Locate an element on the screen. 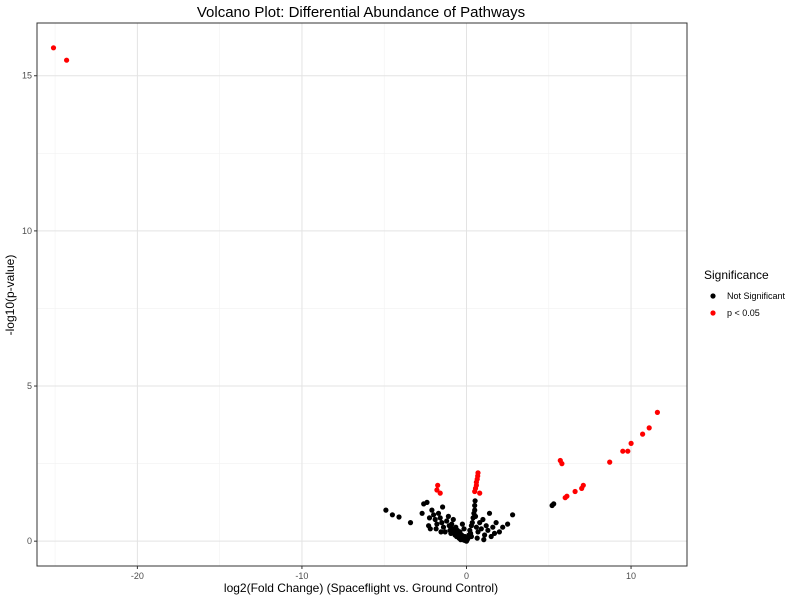 Image resolution: width=800 pixels, height=600 pixels. legend-entry-not-significant: Not Significant is located at coordinates (748, 296).